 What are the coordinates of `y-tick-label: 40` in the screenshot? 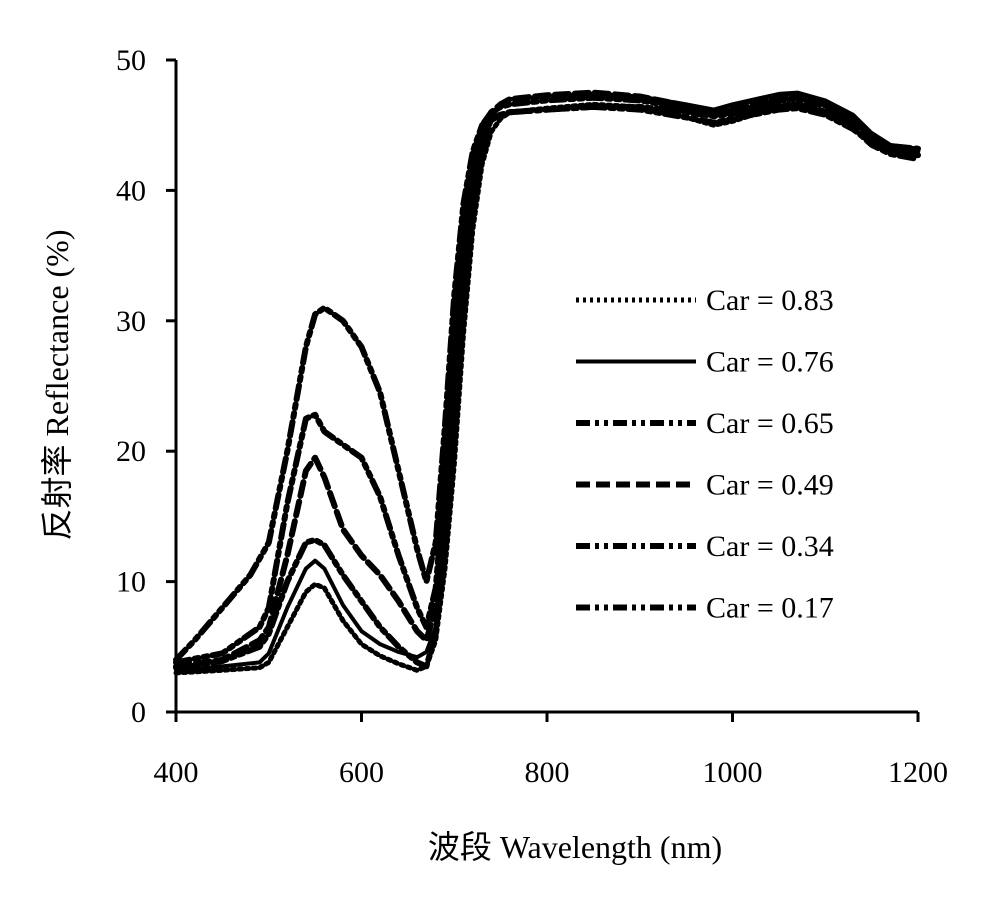 It's located at (131, 190).